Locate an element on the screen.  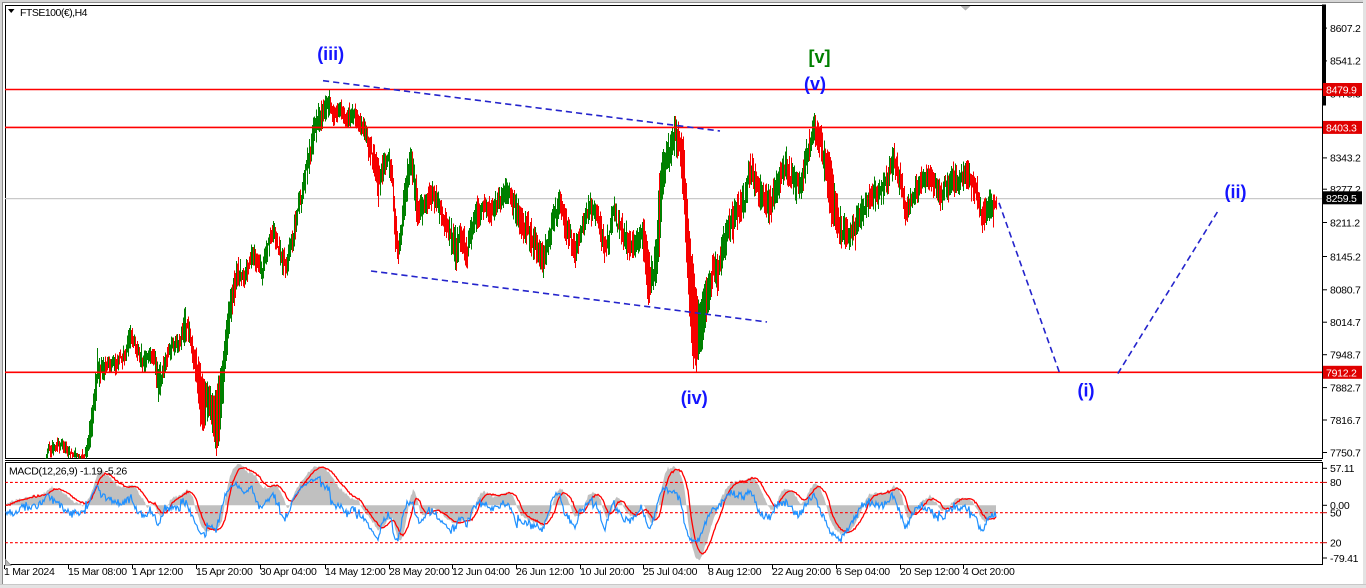
svg-text: 20 Sep 12:00 is located at coordinates (930, 572).